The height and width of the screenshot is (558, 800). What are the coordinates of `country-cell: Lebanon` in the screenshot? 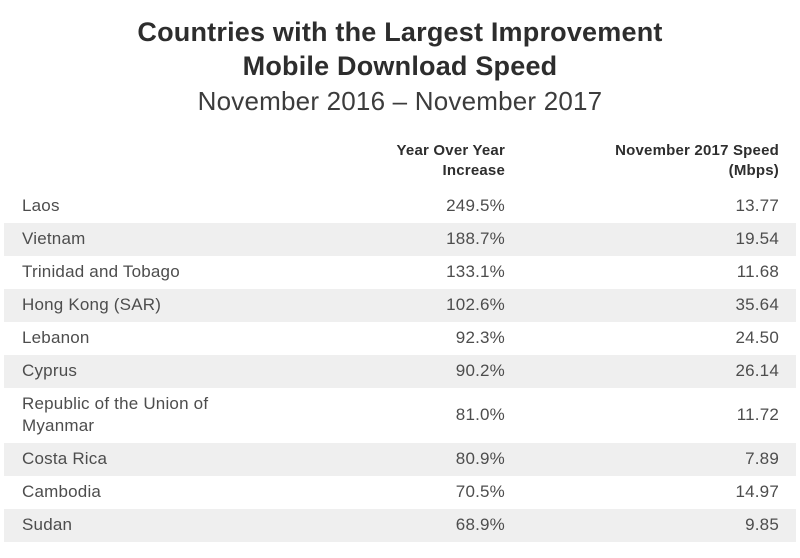 It's located at (56, 337).